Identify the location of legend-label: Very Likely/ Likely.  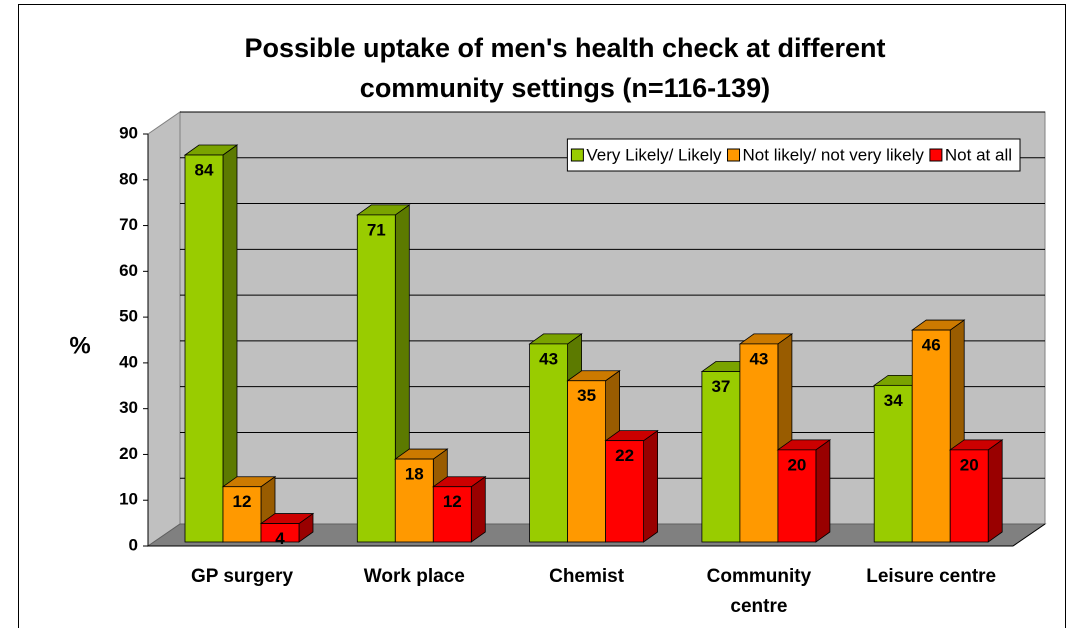
(654, 154).